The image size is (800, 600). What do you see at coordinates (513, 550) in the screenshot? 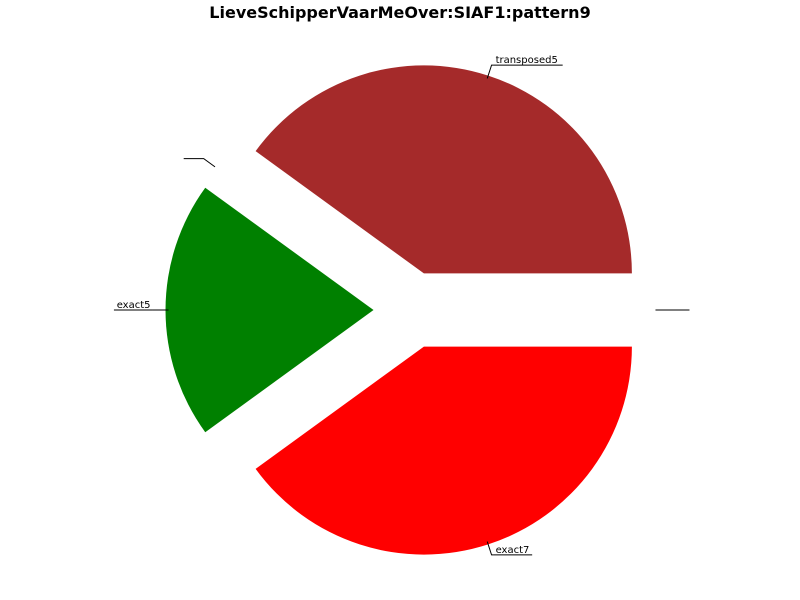
I see `slice-label-exact7: exact7` at bounding box center [513, 550].